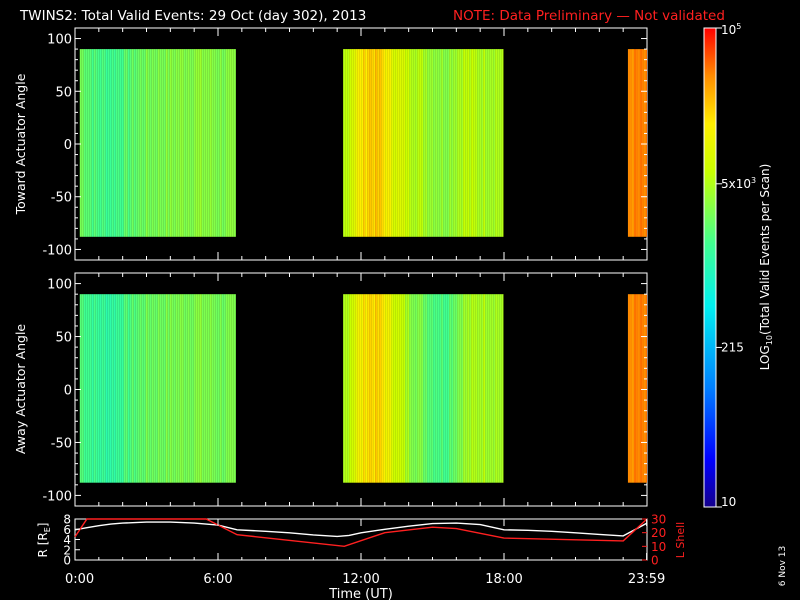  Describe the element at coordinates (63, 338) in the screenshot. I see `away-y-tick-label: 50` at that location.